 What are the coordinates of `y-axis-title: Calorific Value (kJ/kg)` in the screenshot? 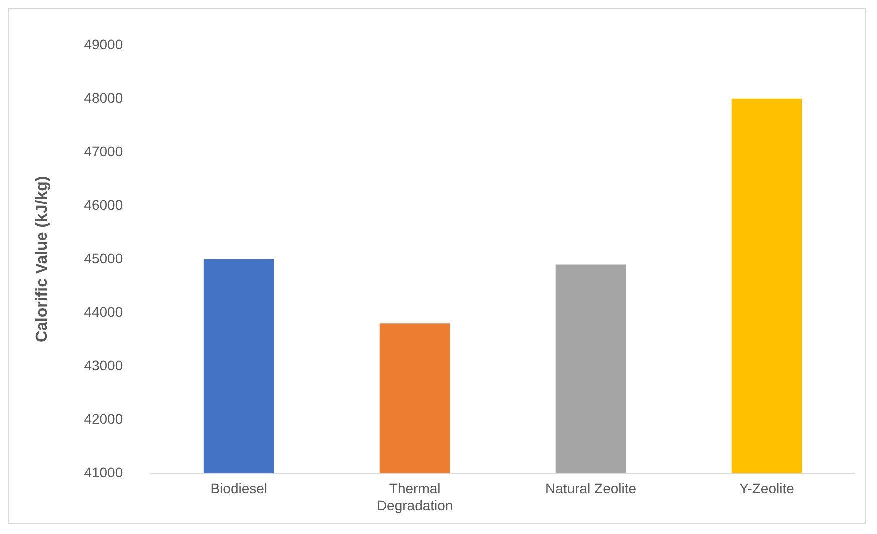 It's located at (43, 259).